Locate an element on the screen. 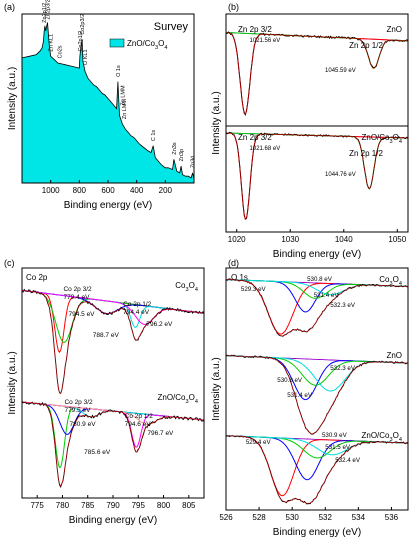 This screenshot has height=550, width=412. x-tick-label: 1030 is located at coordinates (290, 239).